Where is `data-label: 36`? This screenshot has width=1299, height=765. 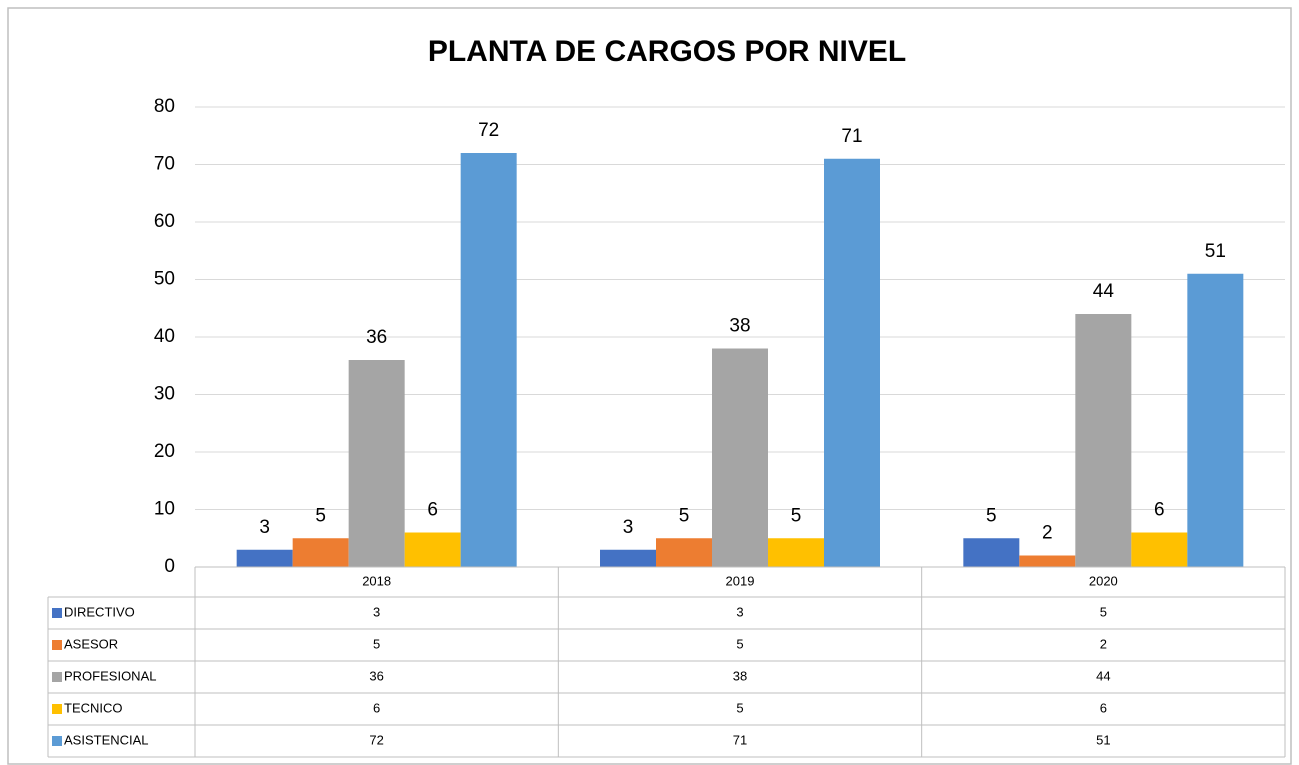 data-label: 36 is located at coordinates (376, 337).